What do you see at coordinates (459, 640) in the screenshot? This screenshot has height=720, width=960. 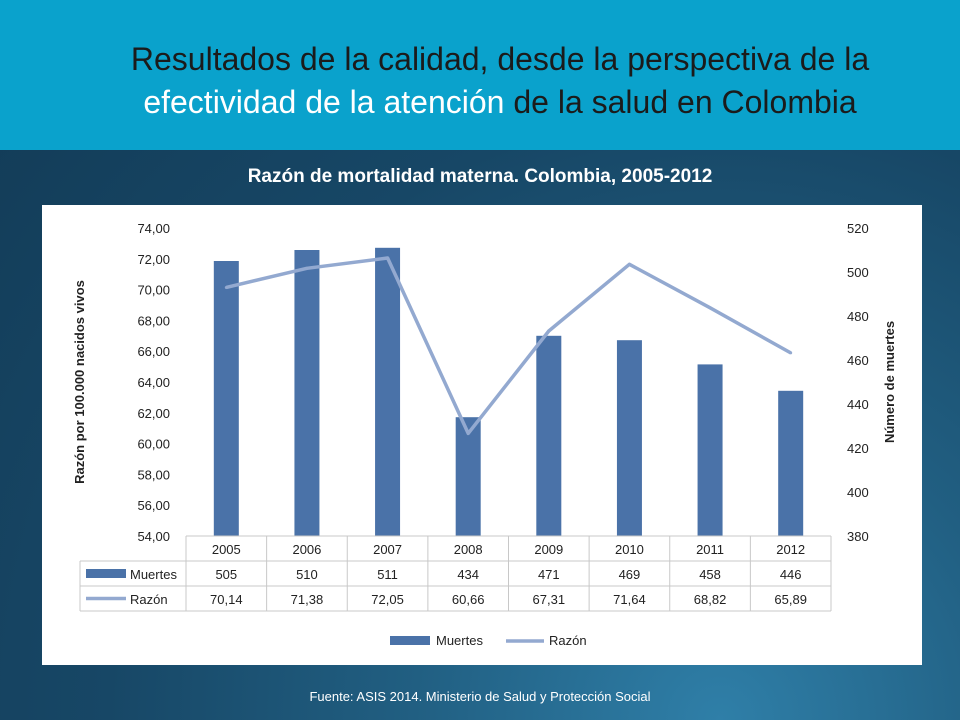 I see `legend-label: Muertes` at bounding box center [459, 640].